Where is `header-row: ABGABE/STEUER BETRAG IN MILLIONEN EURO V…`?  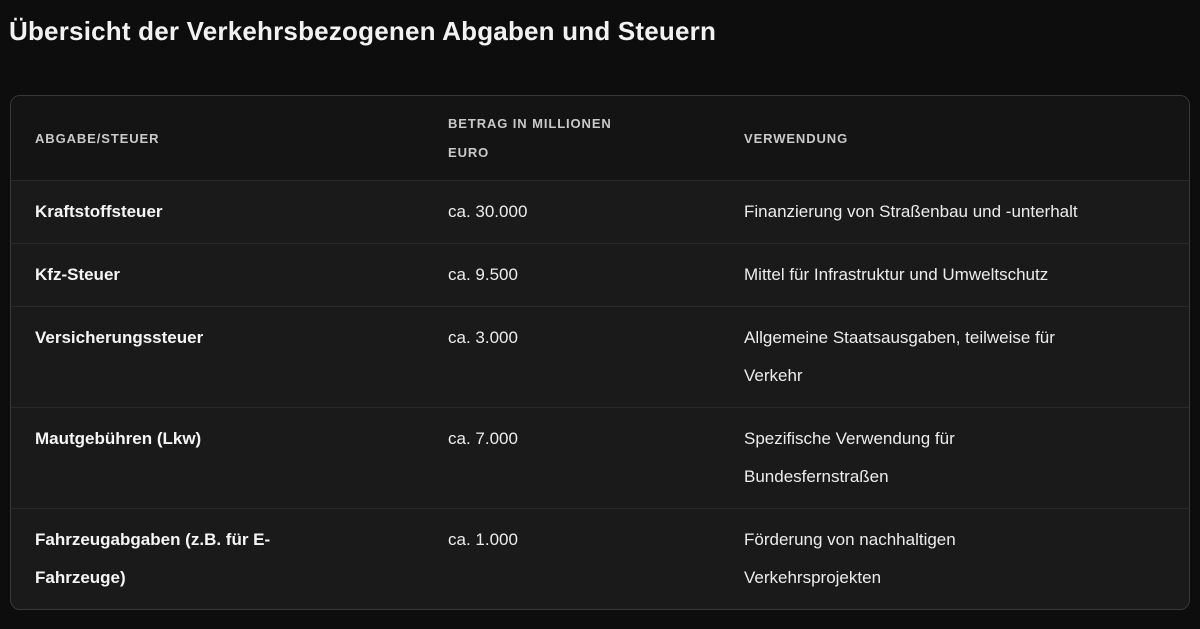
header-row: ABGABE/STEUER BETRAG IN MILLIONEN EURO V… is located at coordinates (600, 138).